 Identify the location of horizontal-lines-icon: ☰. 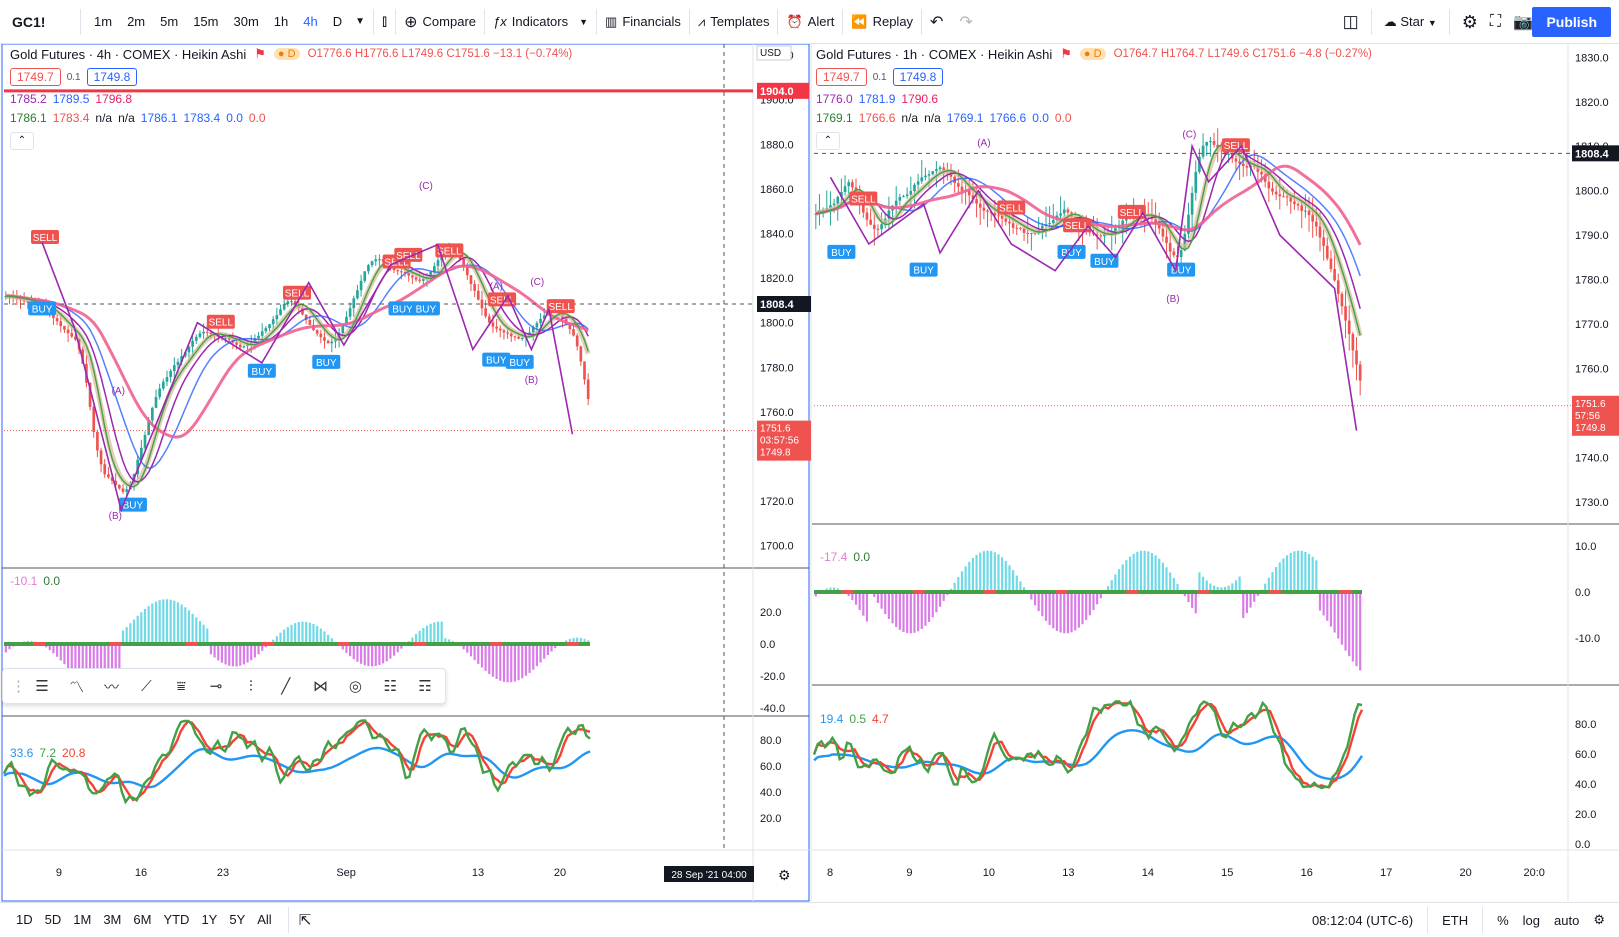
(42, 686).